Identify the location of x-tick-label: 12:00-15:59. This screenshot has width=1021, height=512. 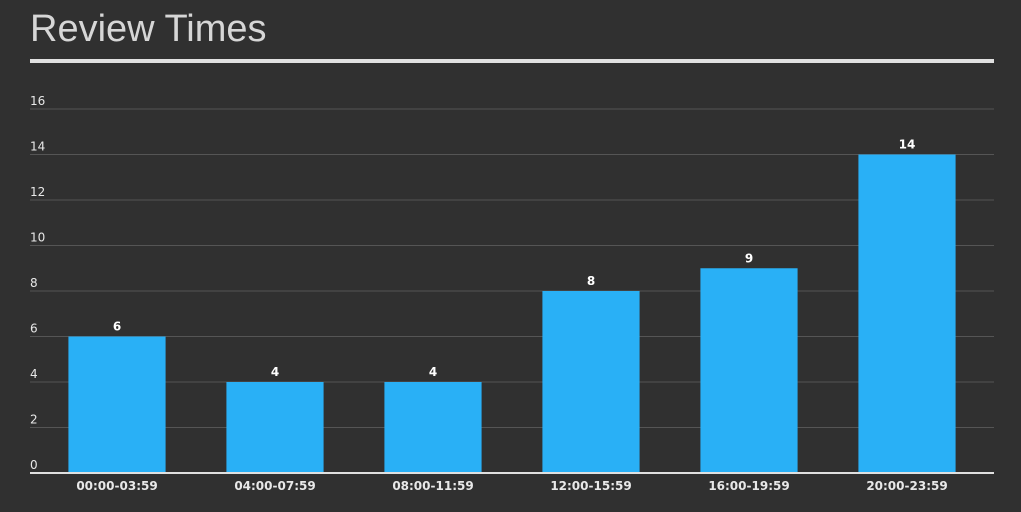
(590, 486).